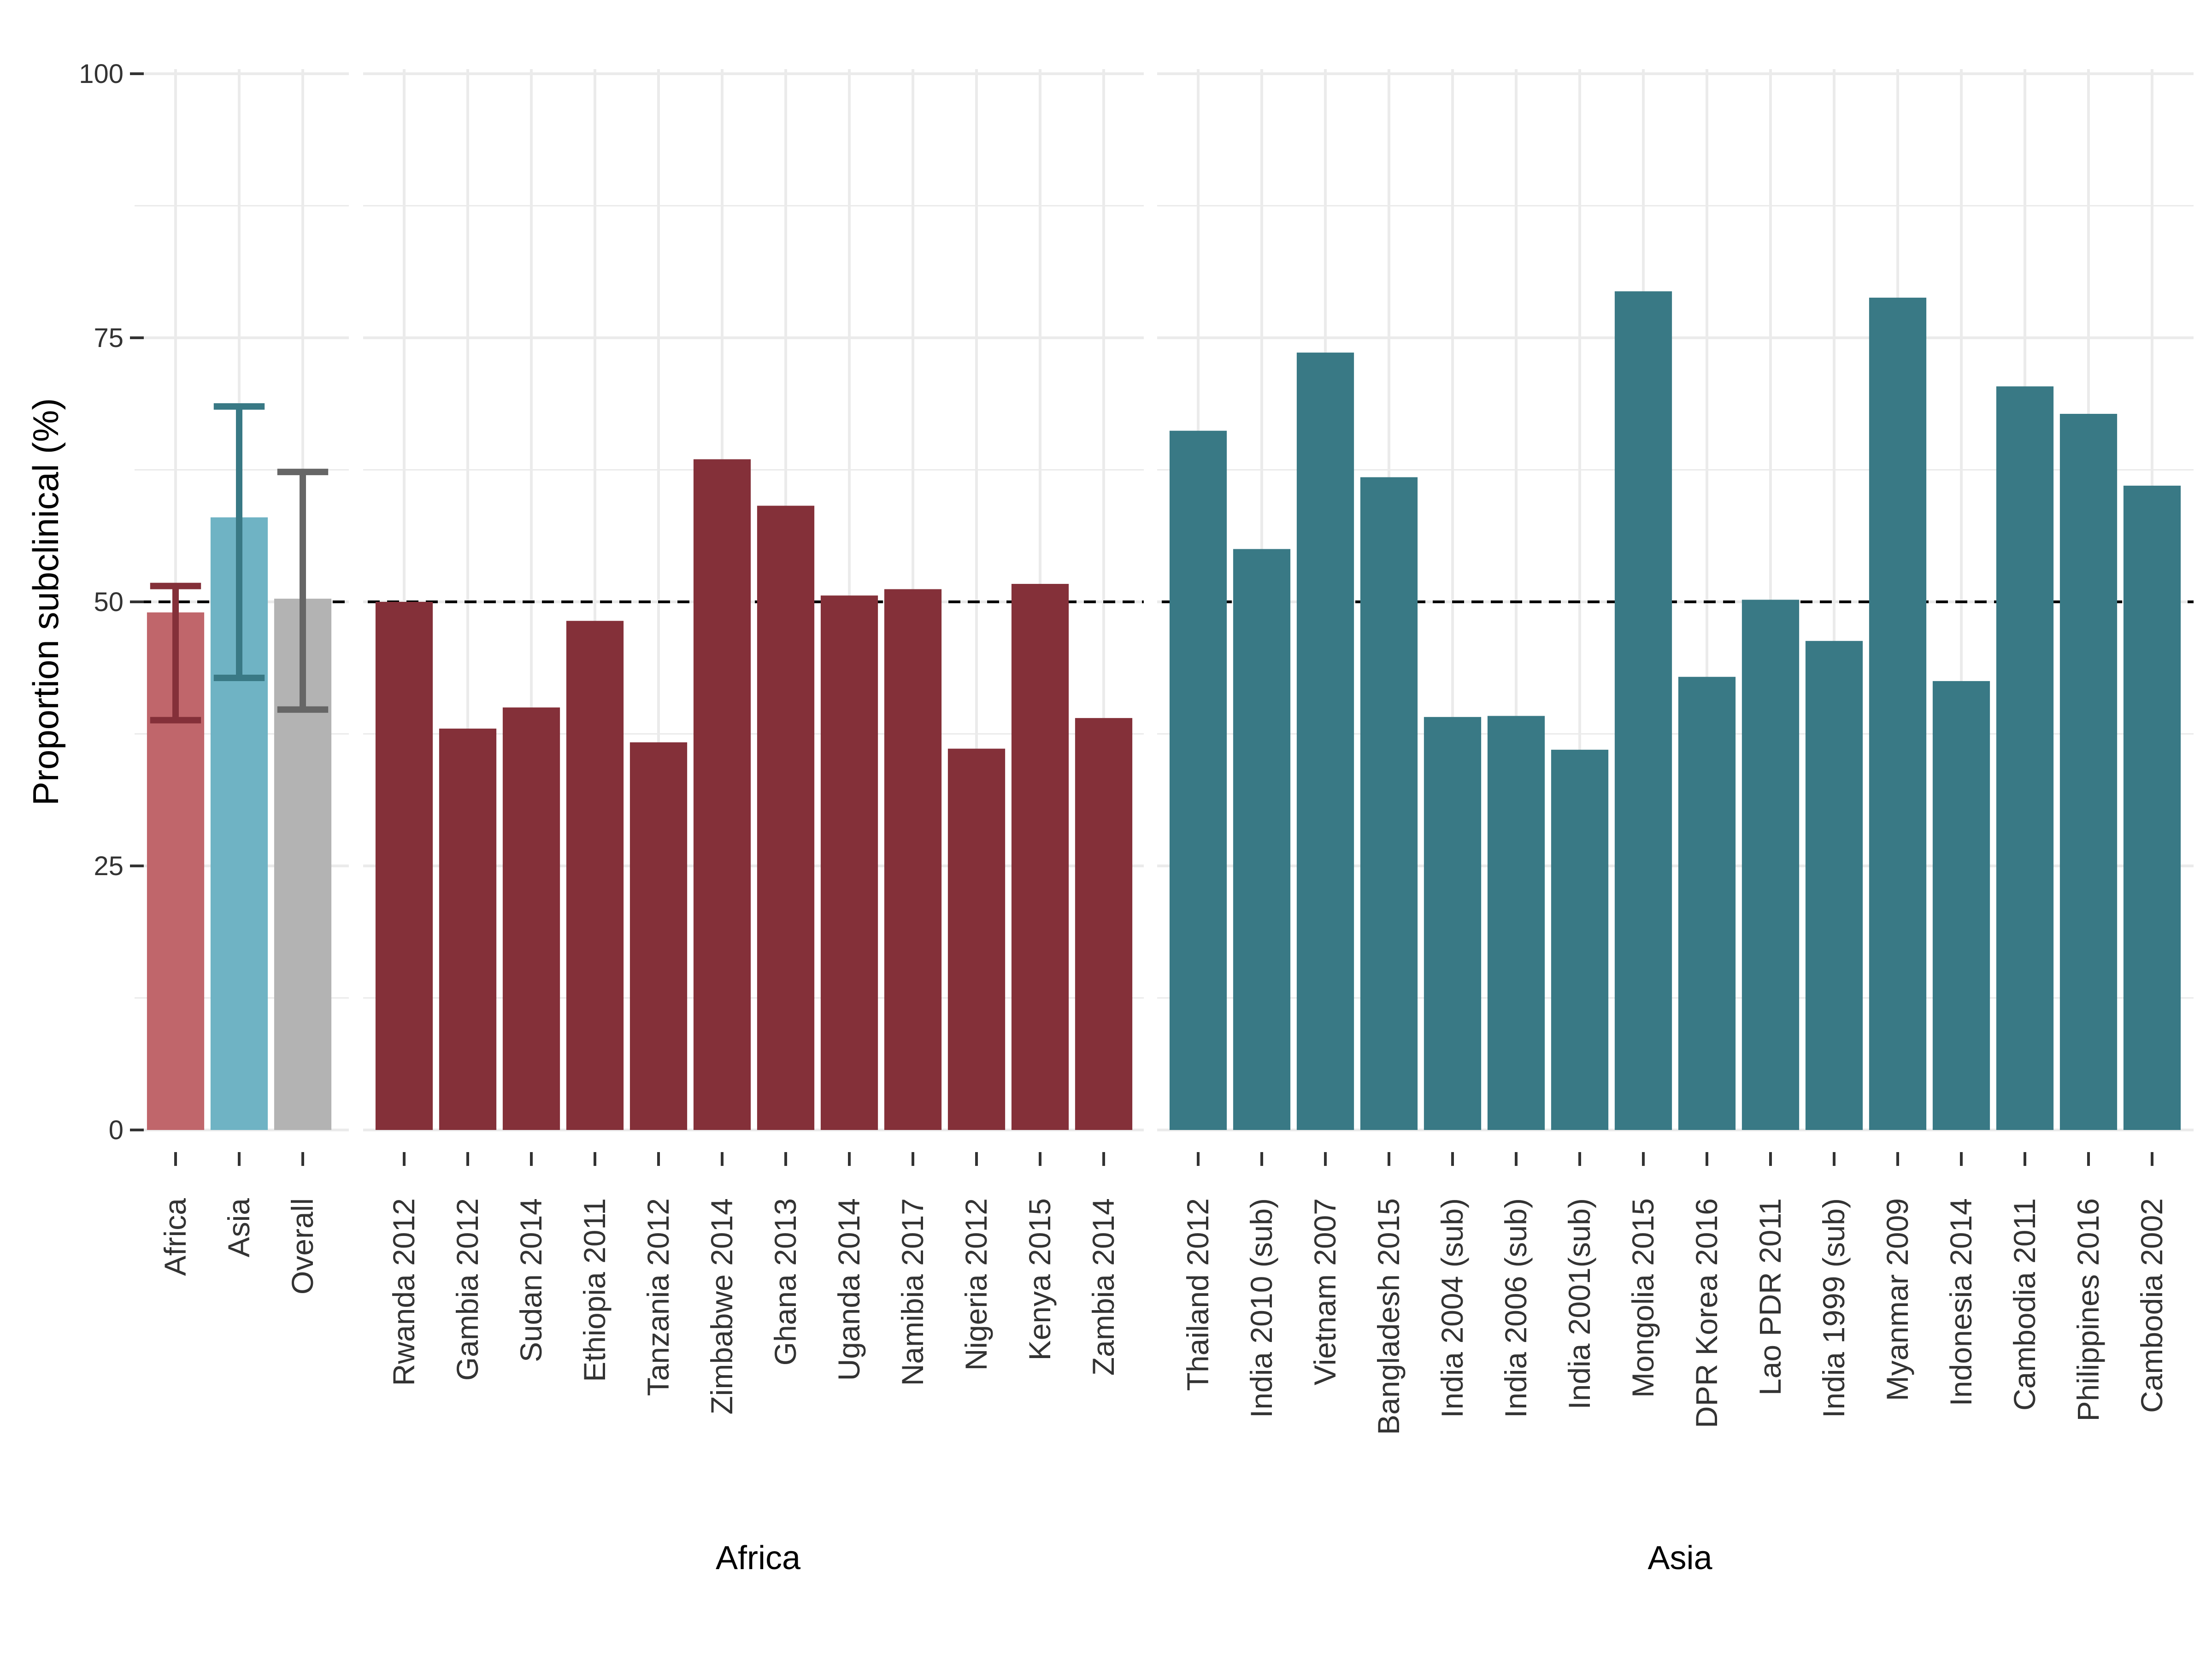 Image resolution: width=2212 pixels, height=1659 pixels. I want to click on panel-label-africa: Africa, so click(758, 1558).